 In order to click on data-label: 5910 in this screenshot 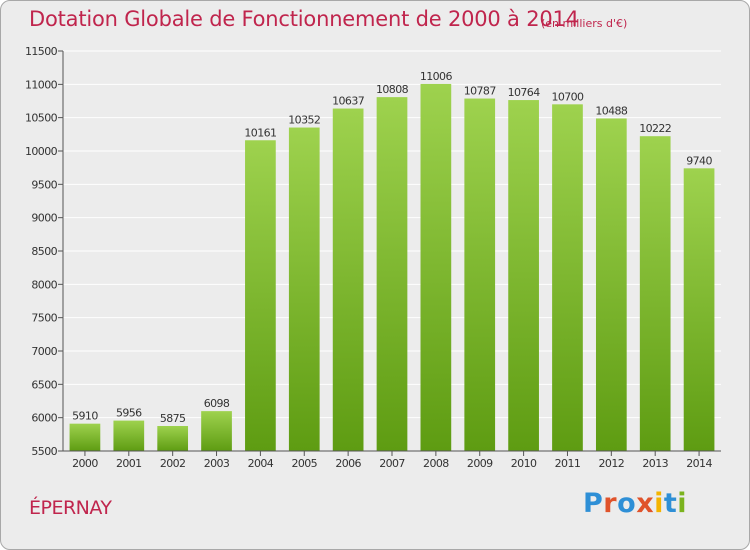, I will do `click(85, 416)`.